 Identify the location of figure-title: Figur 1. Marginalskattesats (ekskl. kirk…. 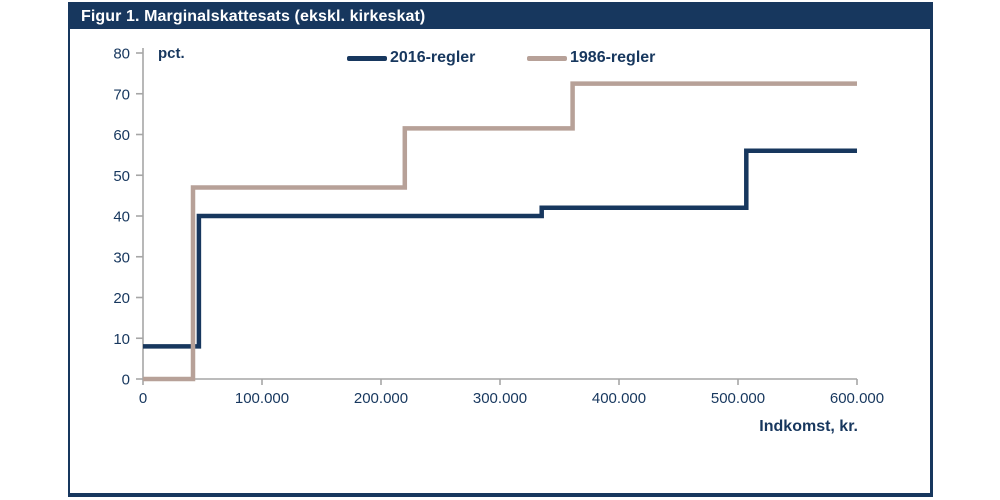
(253, 16).